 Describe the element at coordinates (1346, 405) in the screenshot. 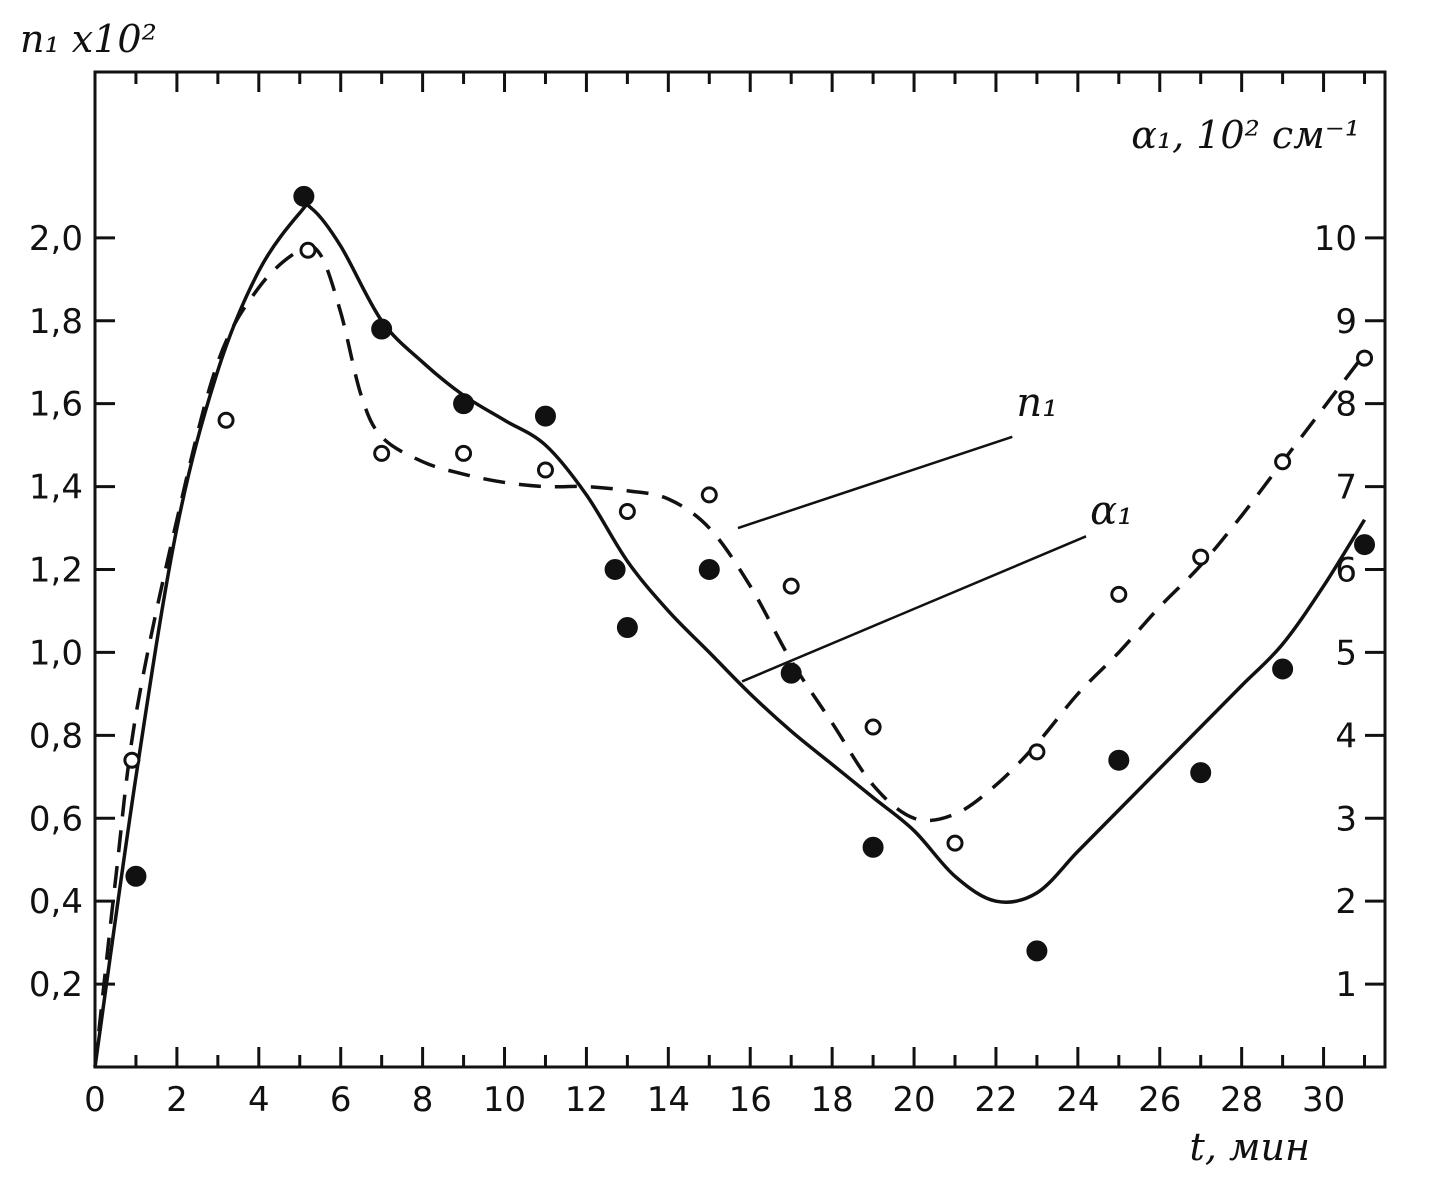

I see `y-right-tick-label: 8` at that location.